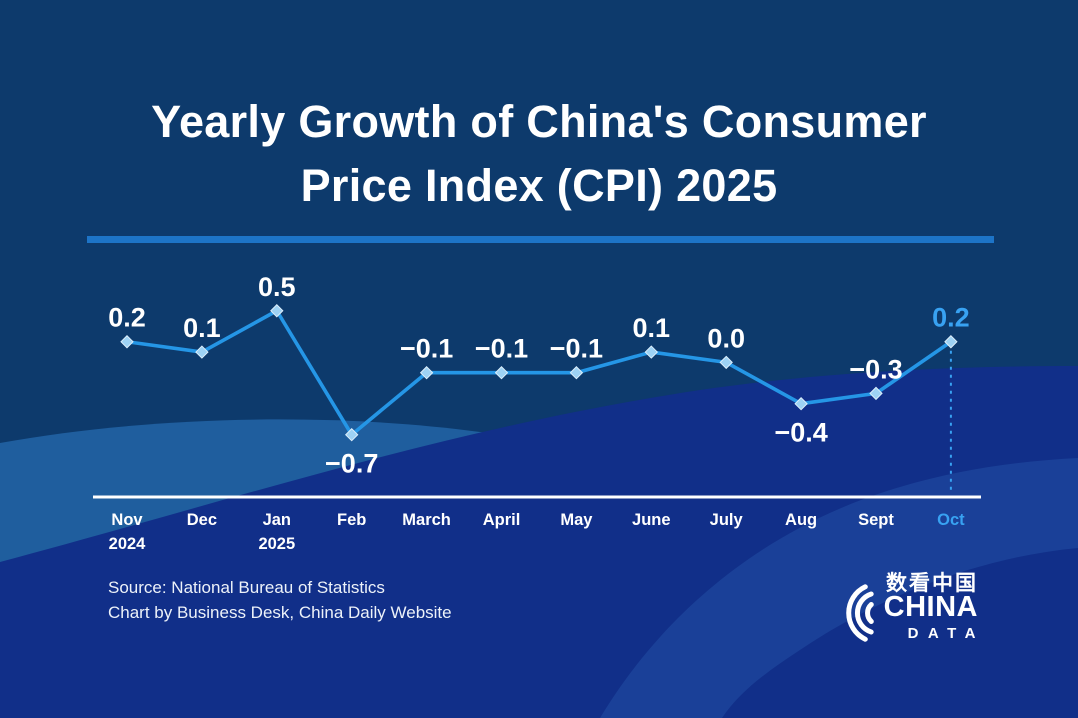 The height and width of the screenshot is (718, 1078). Describe the element at coordinates (502, 520) in the screenshot. I see `x-axis-label: April` at that location.